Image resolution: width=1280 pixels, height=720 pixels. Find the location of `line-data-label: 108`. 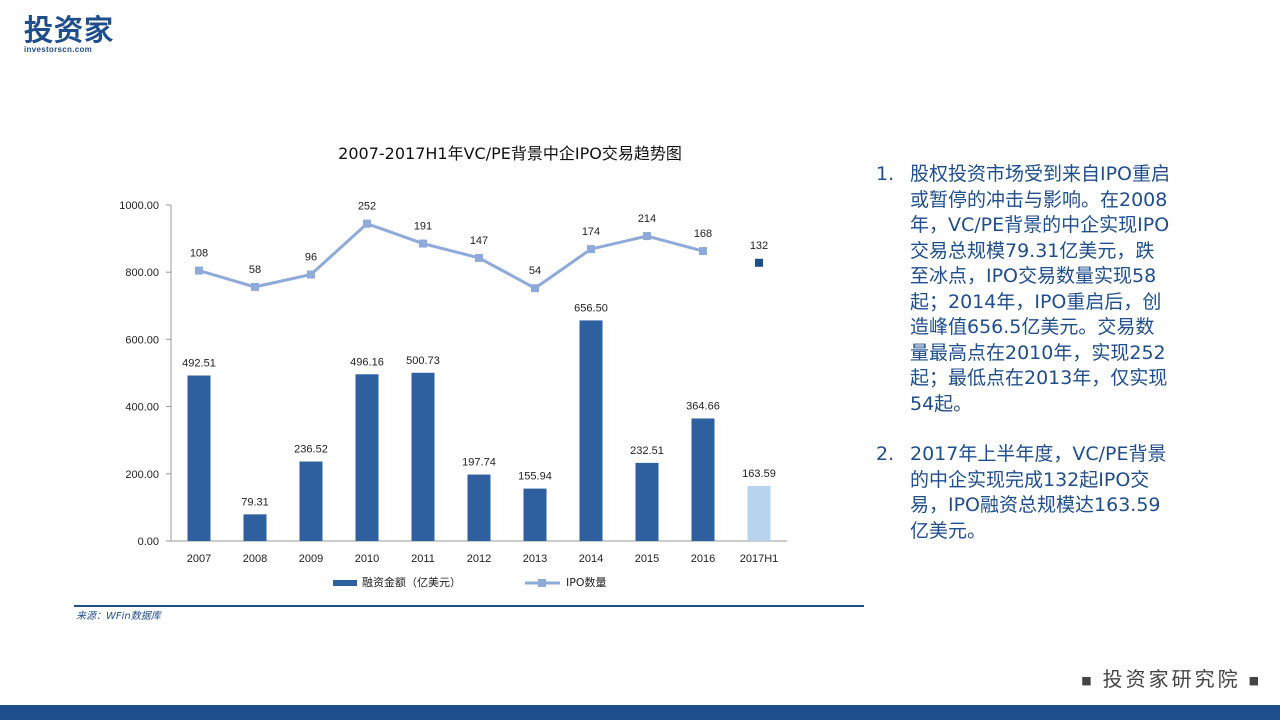

line-data-label: 108 is located at coordinates (199, 254).